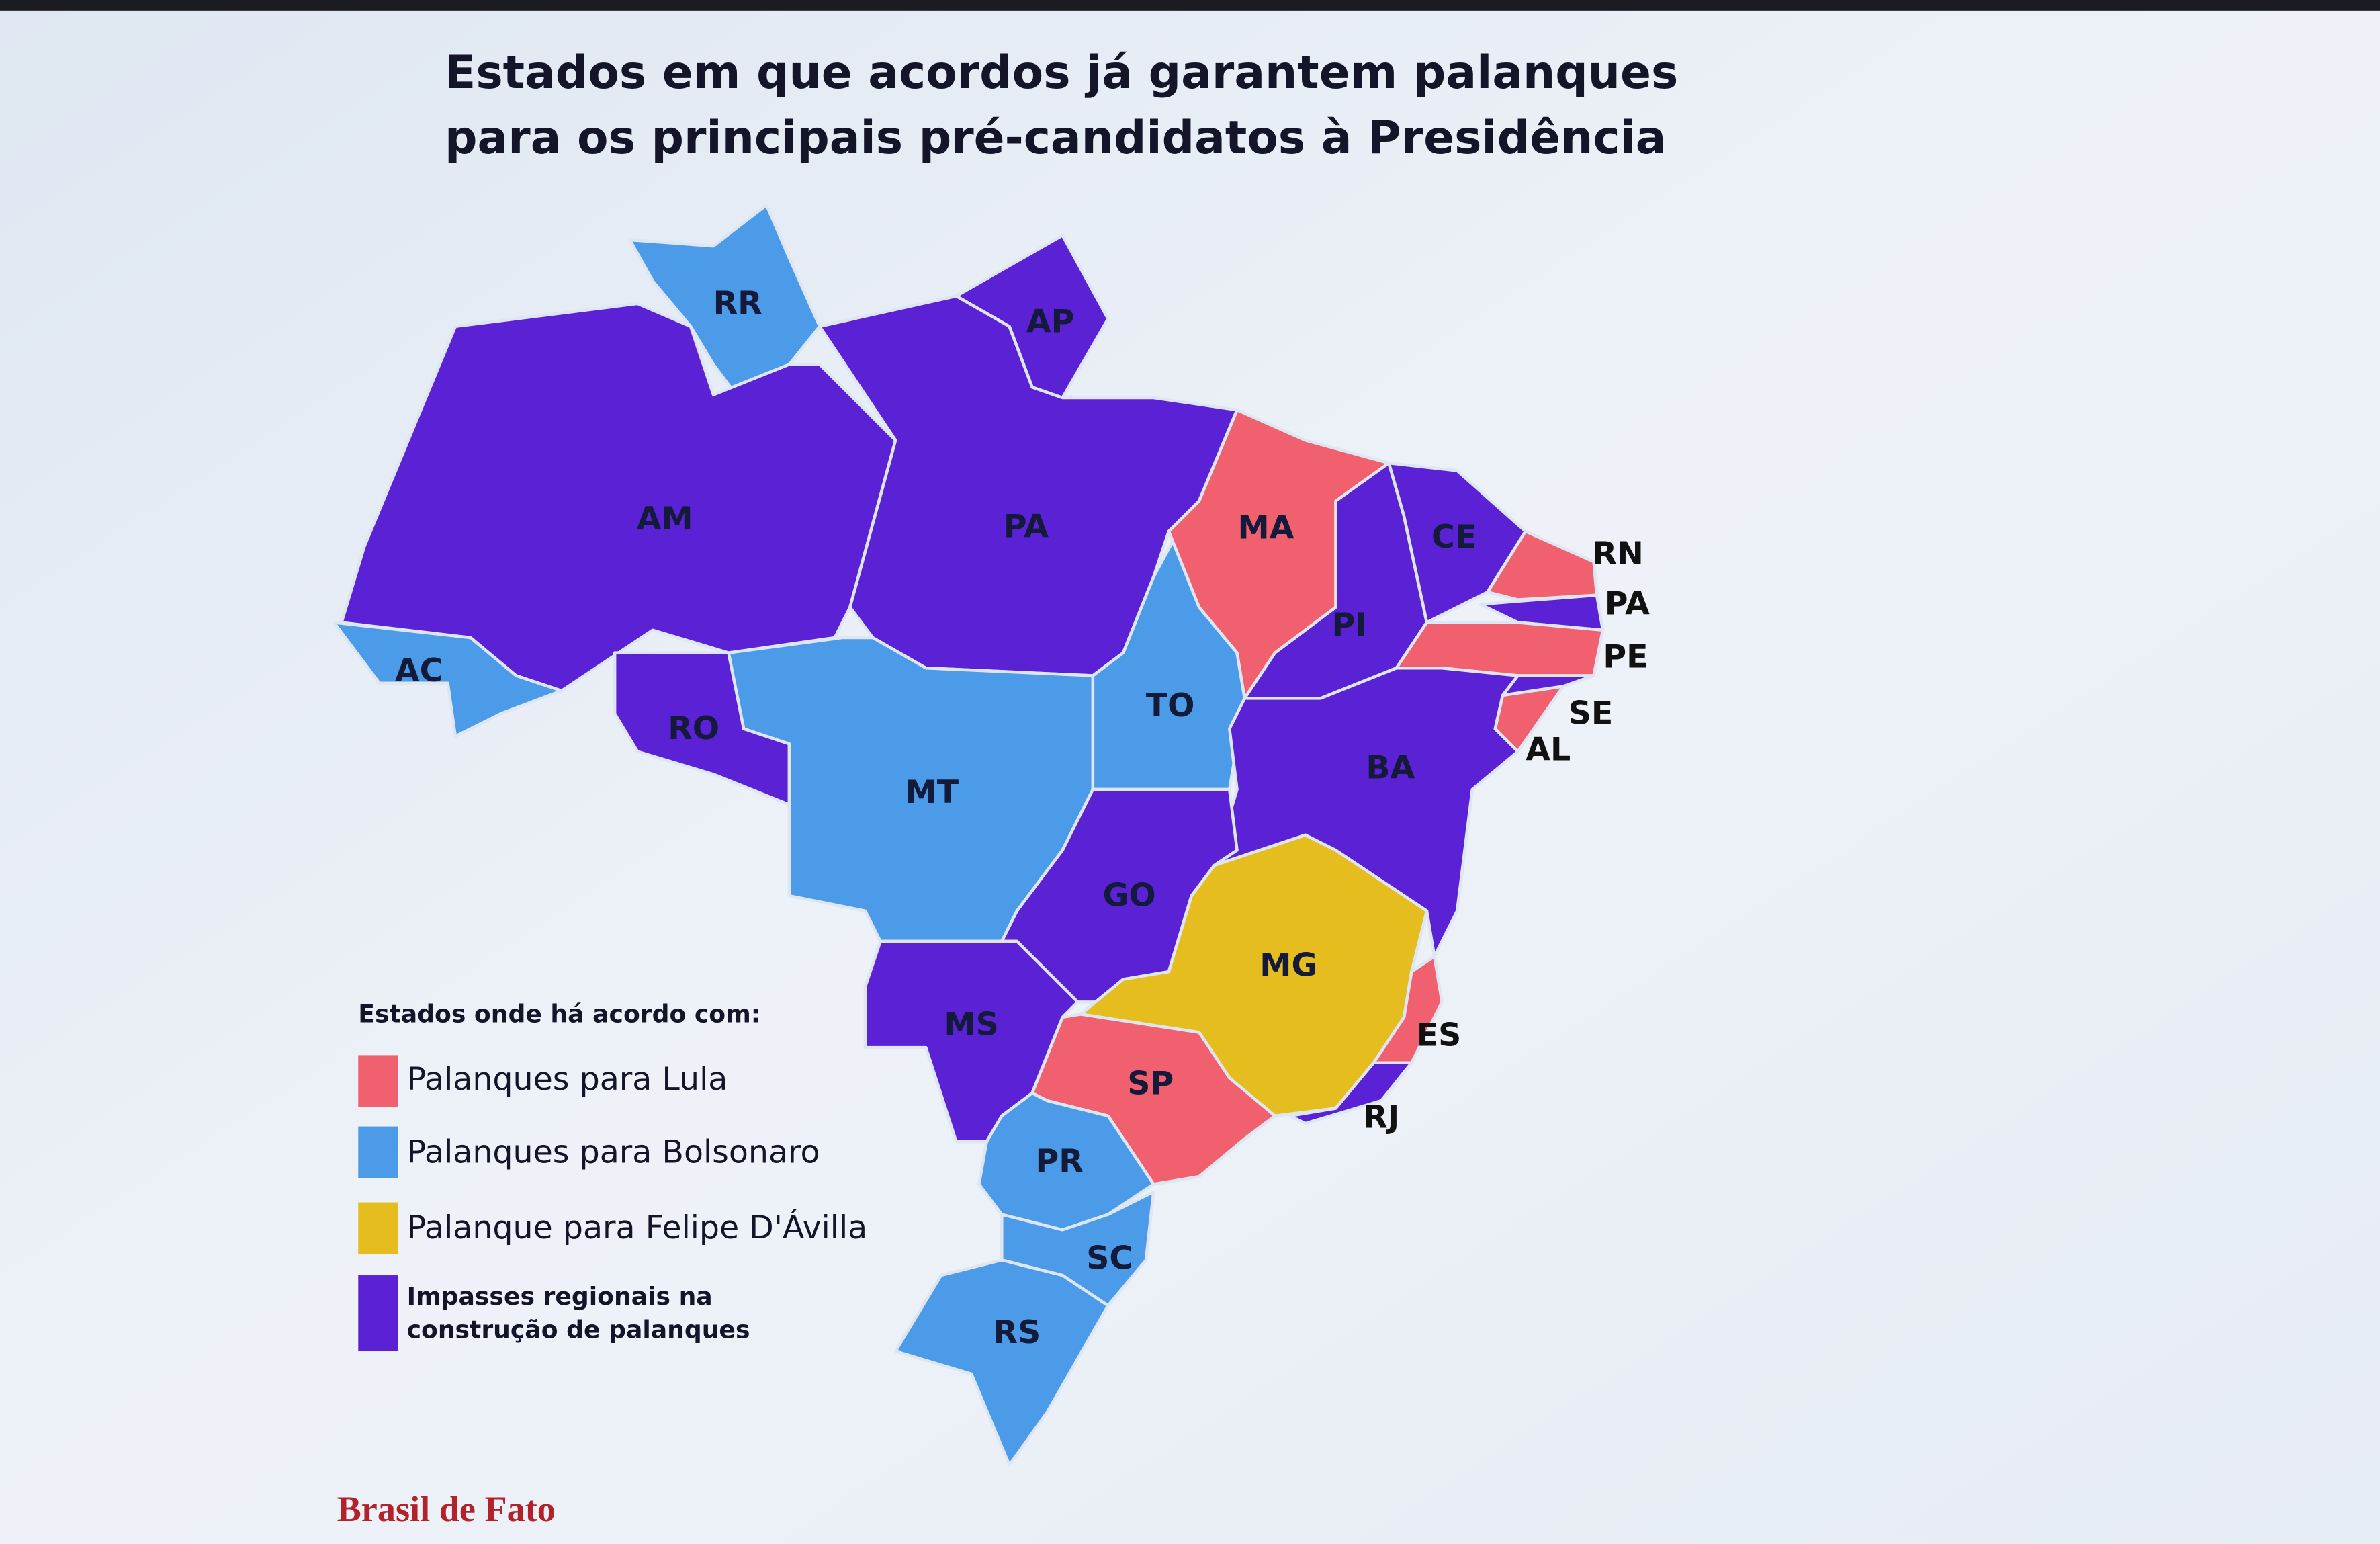 The height and width of the screenshot is (1544, 2380). I want to click on state-label: TO, so click(1170, 705).